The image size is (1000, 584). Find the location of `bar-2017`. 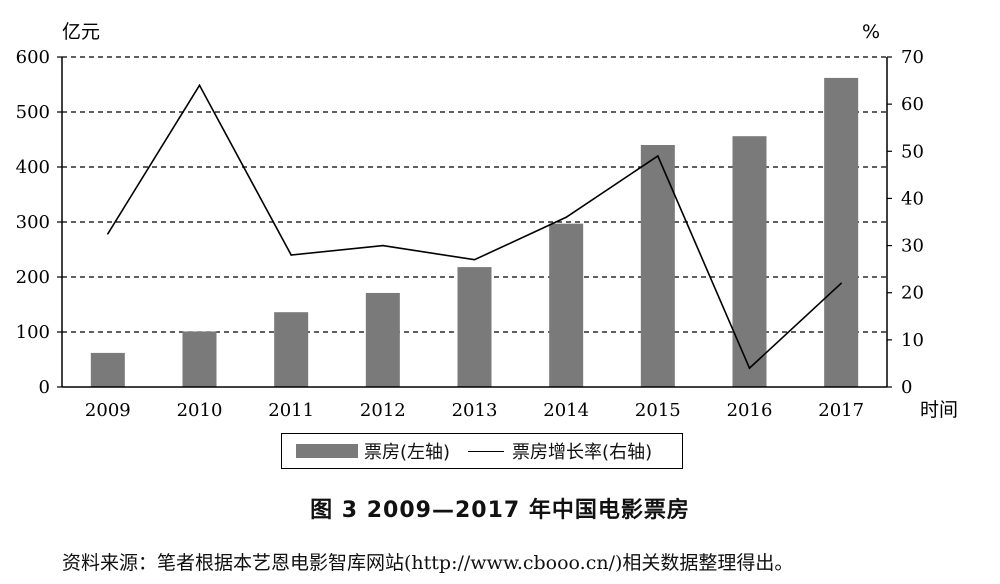

bar-2017 is located at coordinates (841, 232).